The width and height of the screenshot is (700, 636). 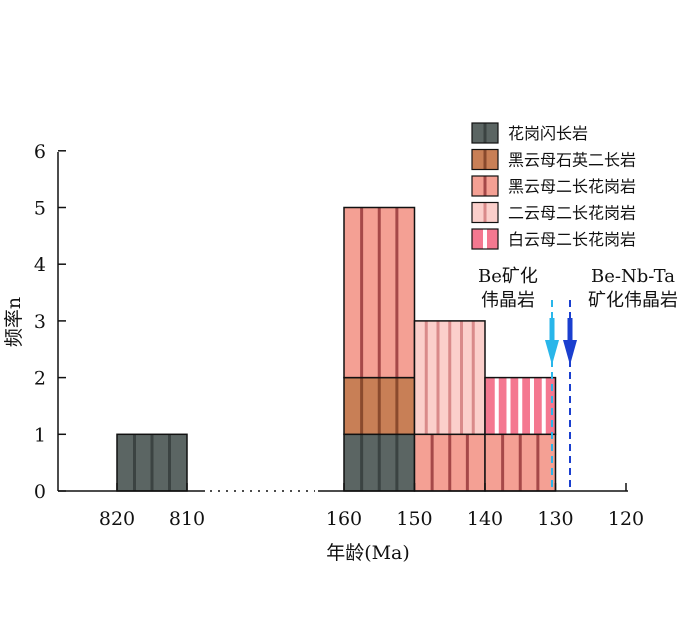 I want to click on x-ticks: 820 810 160 150 140 130 120, so click(x=371, y=506).